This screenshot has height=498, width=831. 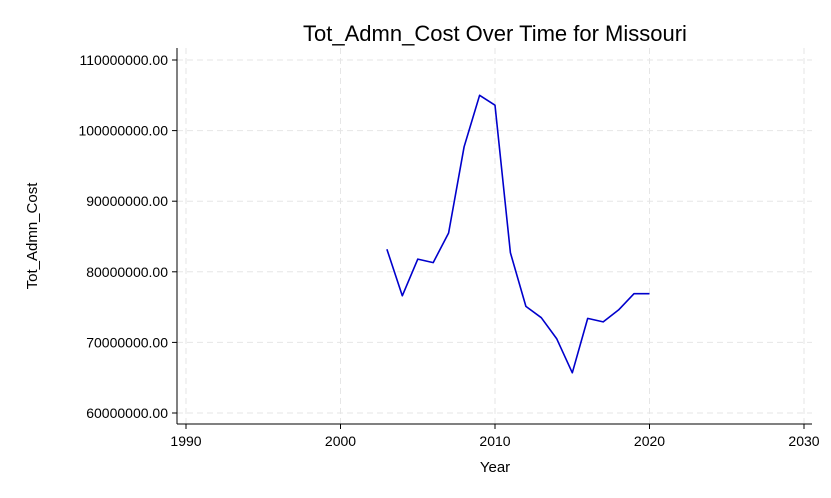 What do you see at coordinates (494, 441) in the screenshot?
I see `x-tick-label: 2010` at bounding box center [494, 441].